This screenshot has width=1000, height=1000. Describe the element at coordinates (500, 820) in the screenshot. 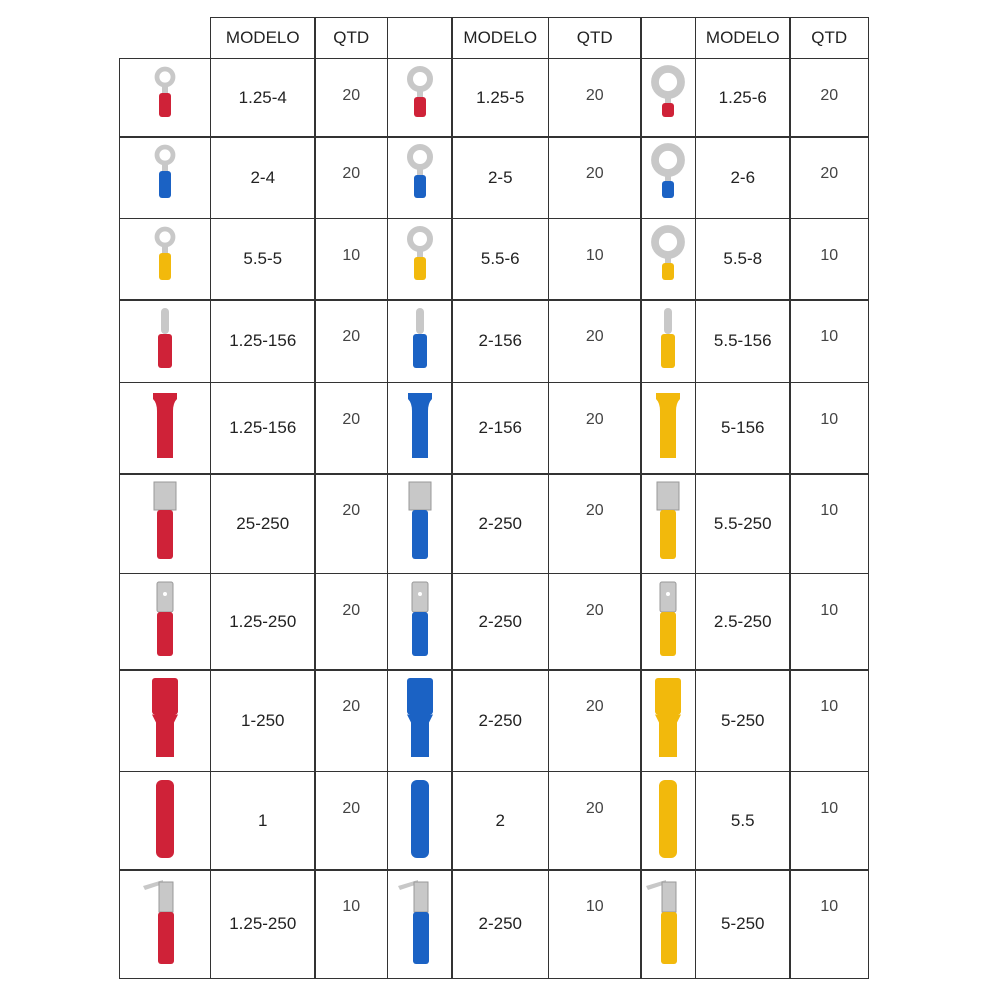

I see `model-cell: 2` at that location.